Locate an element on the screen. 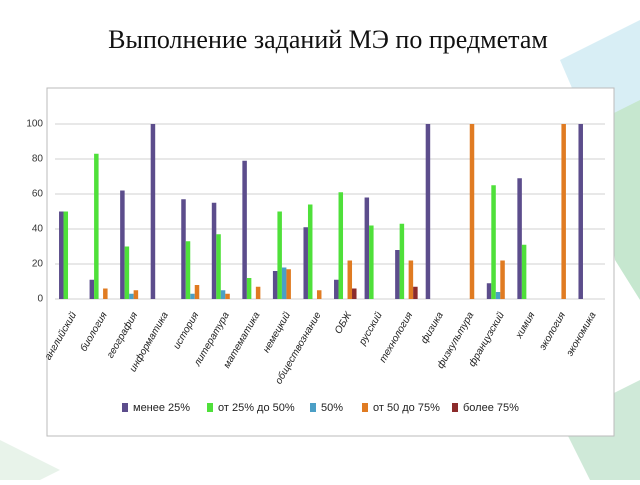  legend-label: от 25% до 50% is located at coordinates (256, 408).